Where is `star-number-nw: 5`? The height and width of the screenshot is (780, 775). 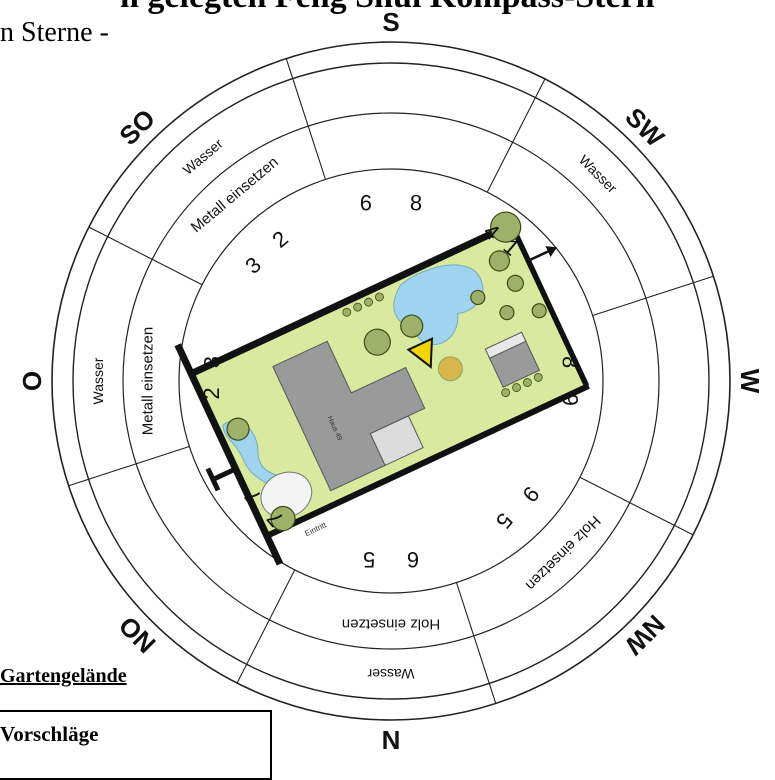
star-number-nw: 5 is located at coordinates (504, 520).